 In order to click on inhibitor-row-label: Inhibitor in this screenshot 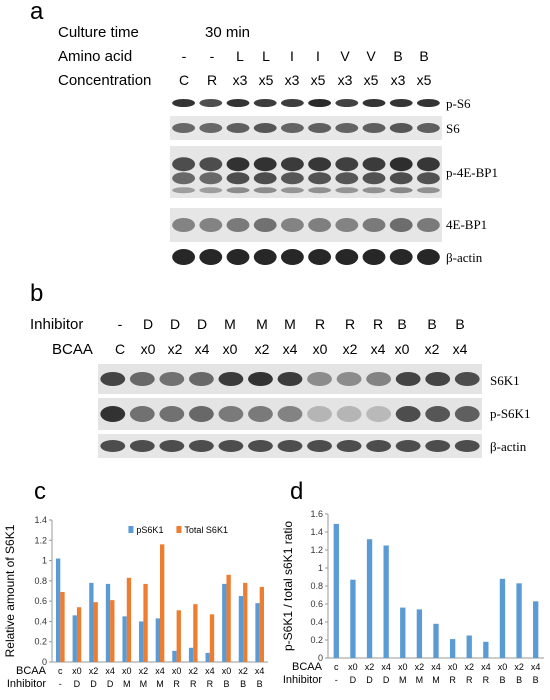, I will do `click(302, 680)`.